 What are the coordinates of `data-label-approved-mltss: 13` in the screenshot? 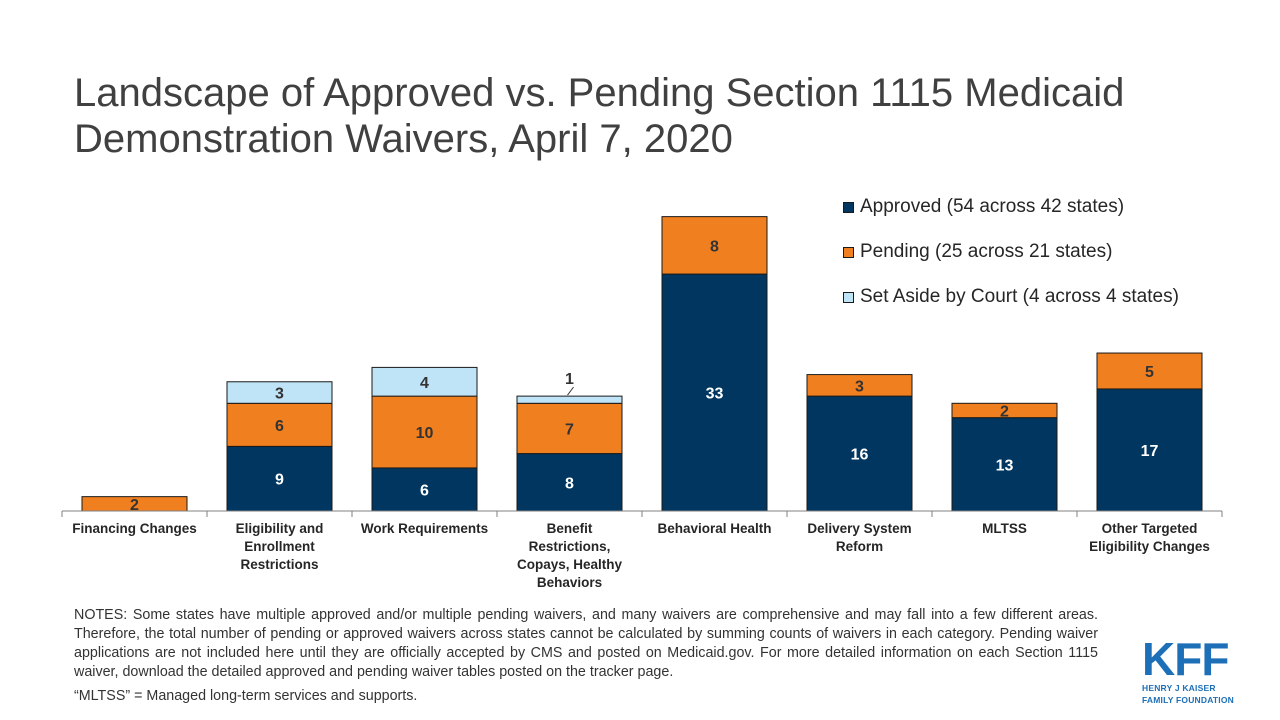 It's located at (1005, 465).